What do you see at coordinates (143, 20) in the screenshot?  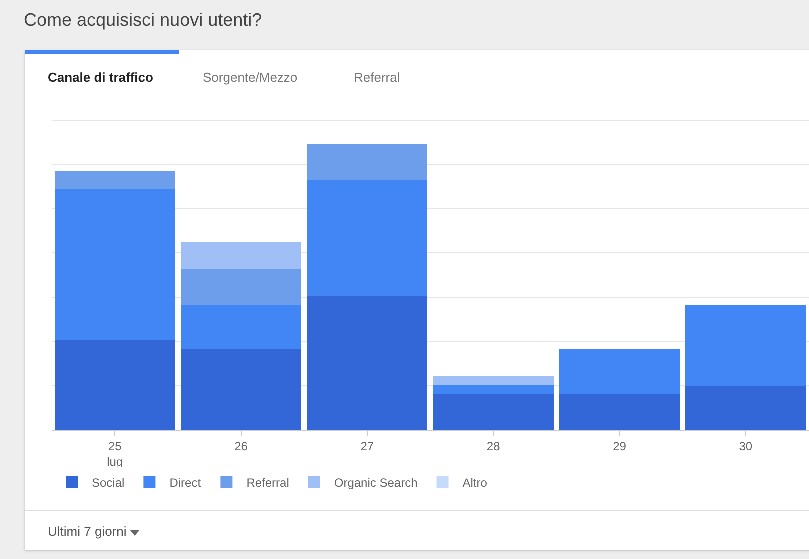 I see `chart-title: Come acquisisci nuovi utenti?` at bounding box center [143, 20].